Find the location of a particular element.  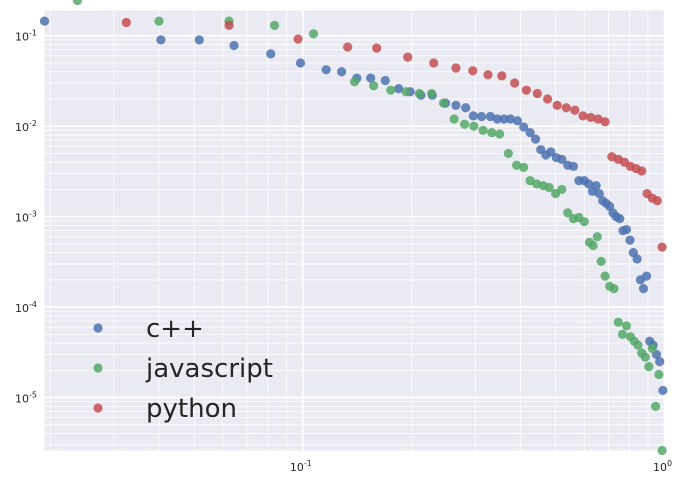

legend-label: c++ is located at coordinates (175, 329).